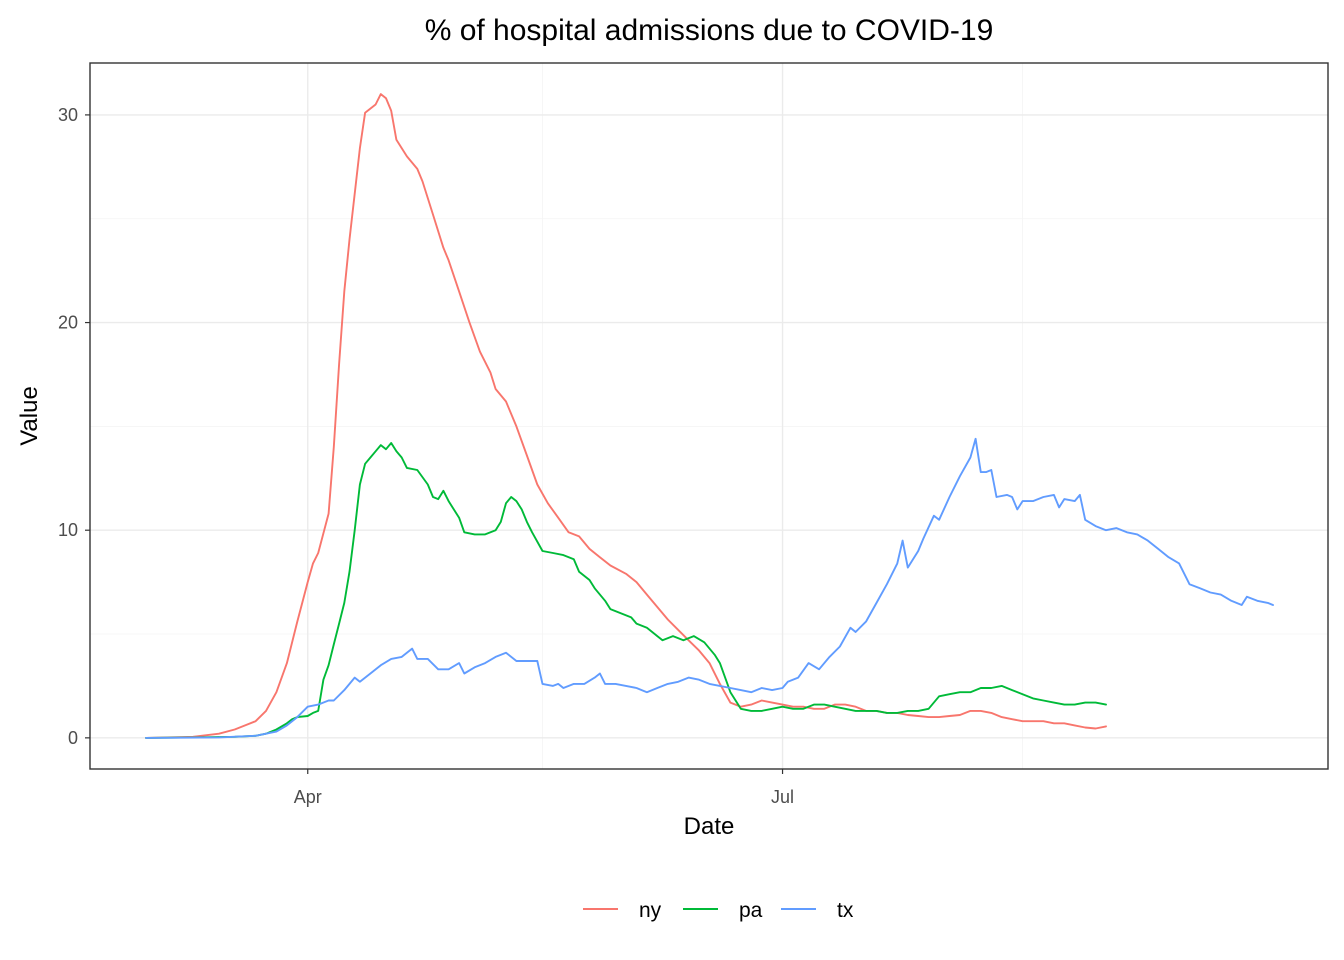  Describe the element at coordinates (718, 910) in the screenshot. I see `legend: ny pa tx` at that location.